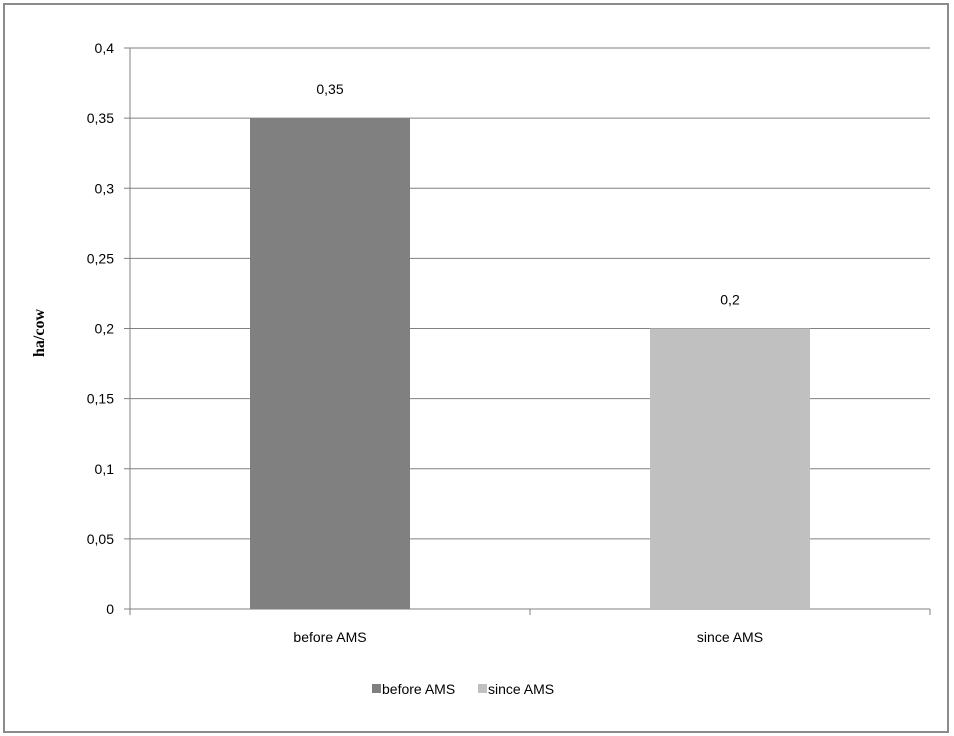 The image size is (954, 736). Describe the element at coordinates (528, 637) in the screenshot. I see `x-tick-labels: before AMS since AMS` at that location.